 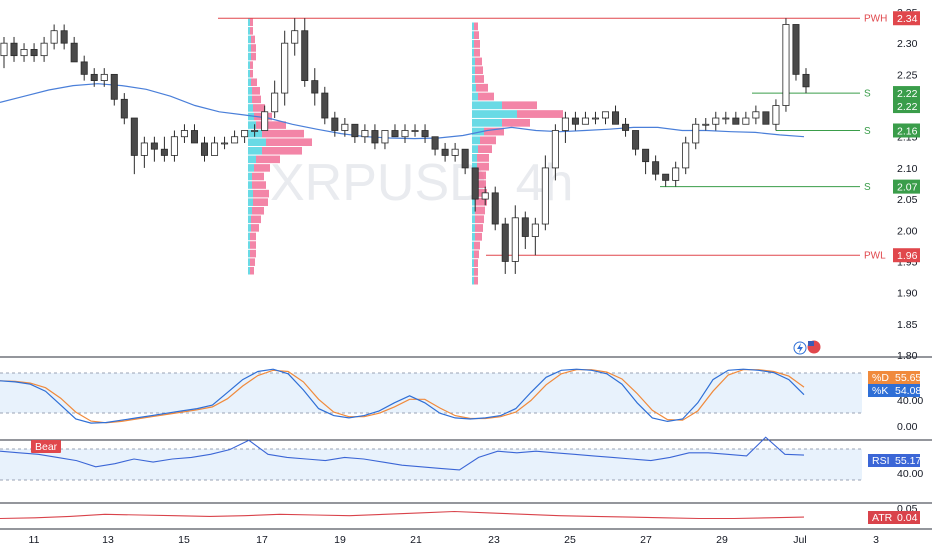 What do you see at coordinates (570, 540) in the screenshot?
I see `time-tick-7: 25` at bounding box center [570, 540].